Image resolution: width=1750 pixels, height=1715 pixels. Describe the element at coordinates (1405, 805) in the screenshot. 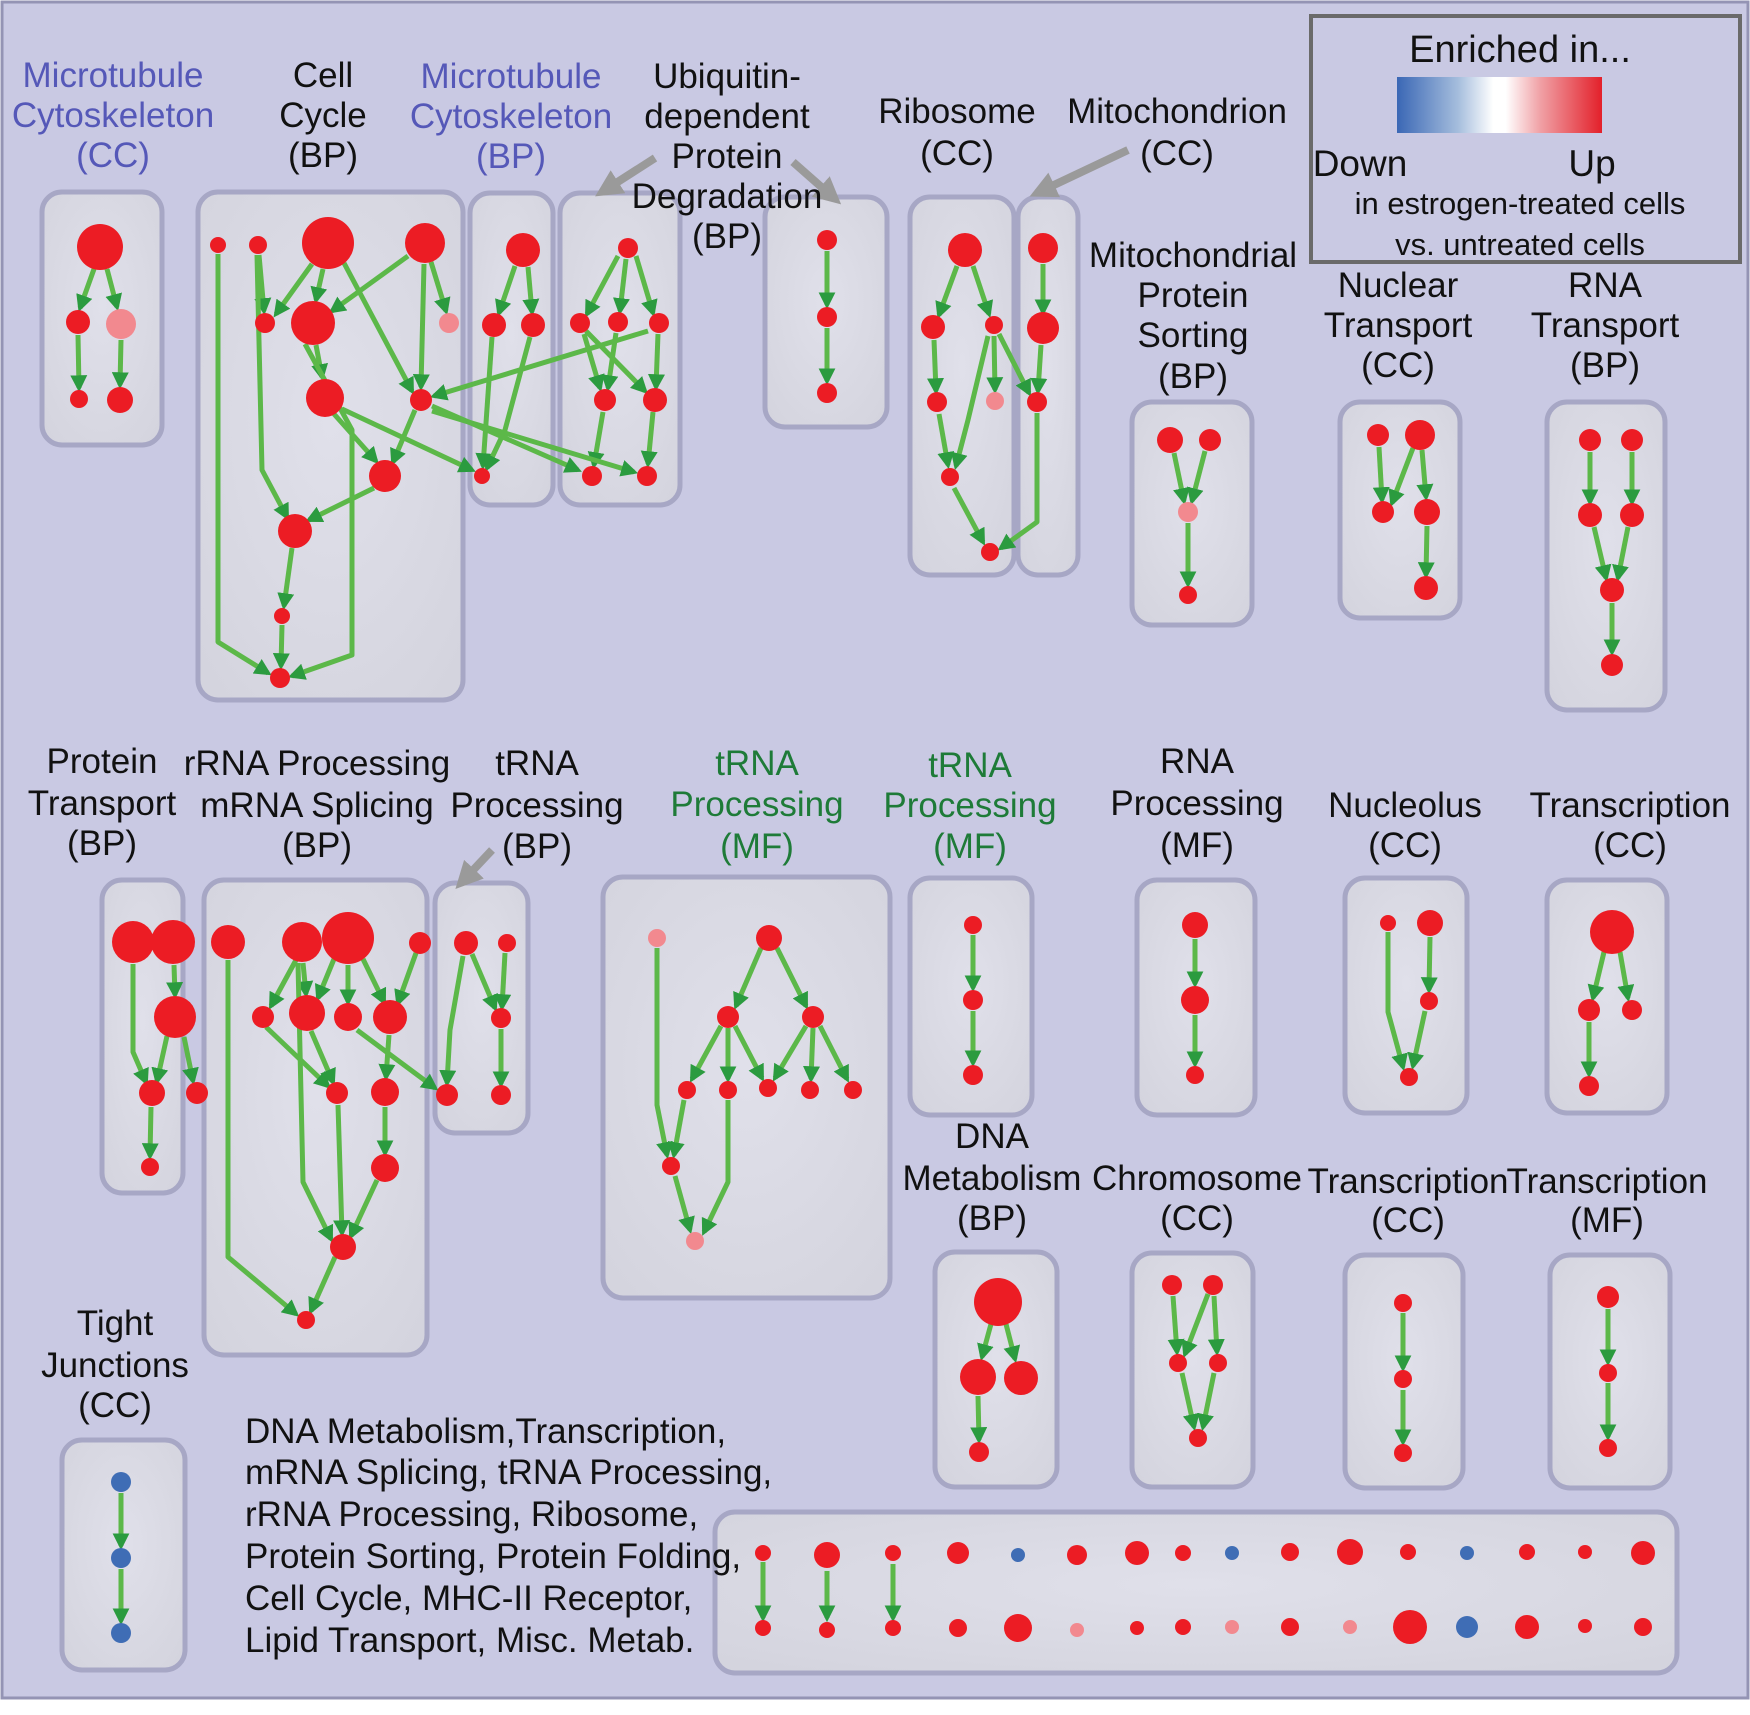

I see `cluster-nucleolus-cc-label-line: Nucleolus` at that location.